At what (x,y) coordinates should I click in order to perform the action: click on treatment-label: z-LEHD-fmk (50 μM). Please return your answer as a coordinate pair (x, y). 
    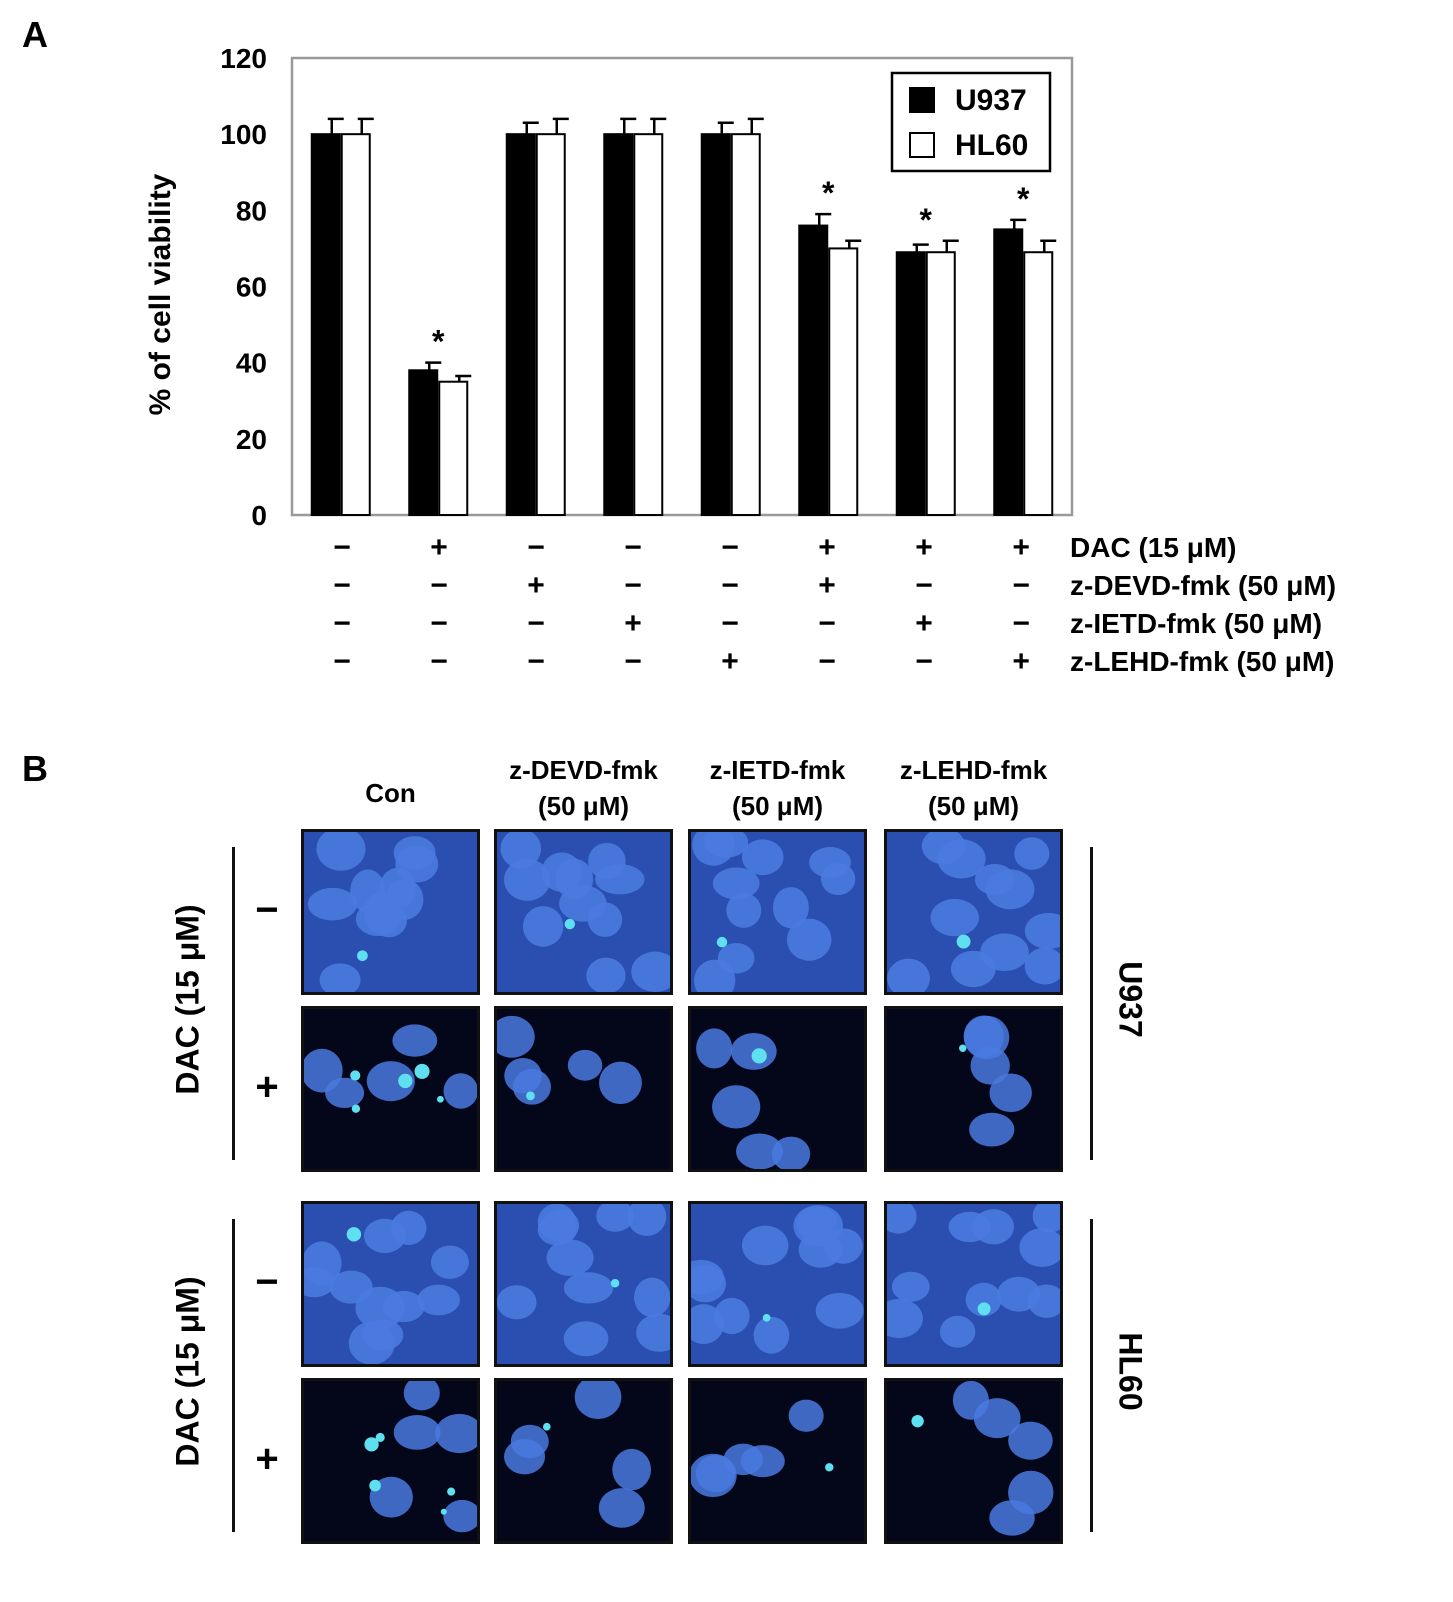
    Looking at the image, I should click on (1202, 661).